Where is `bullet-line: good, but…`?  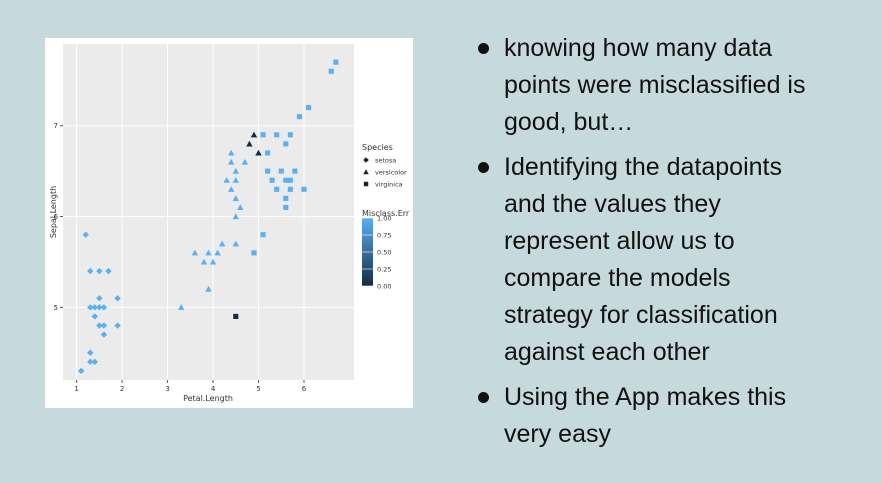
bullet-line: good, but… is located at coordinates (569, 122).